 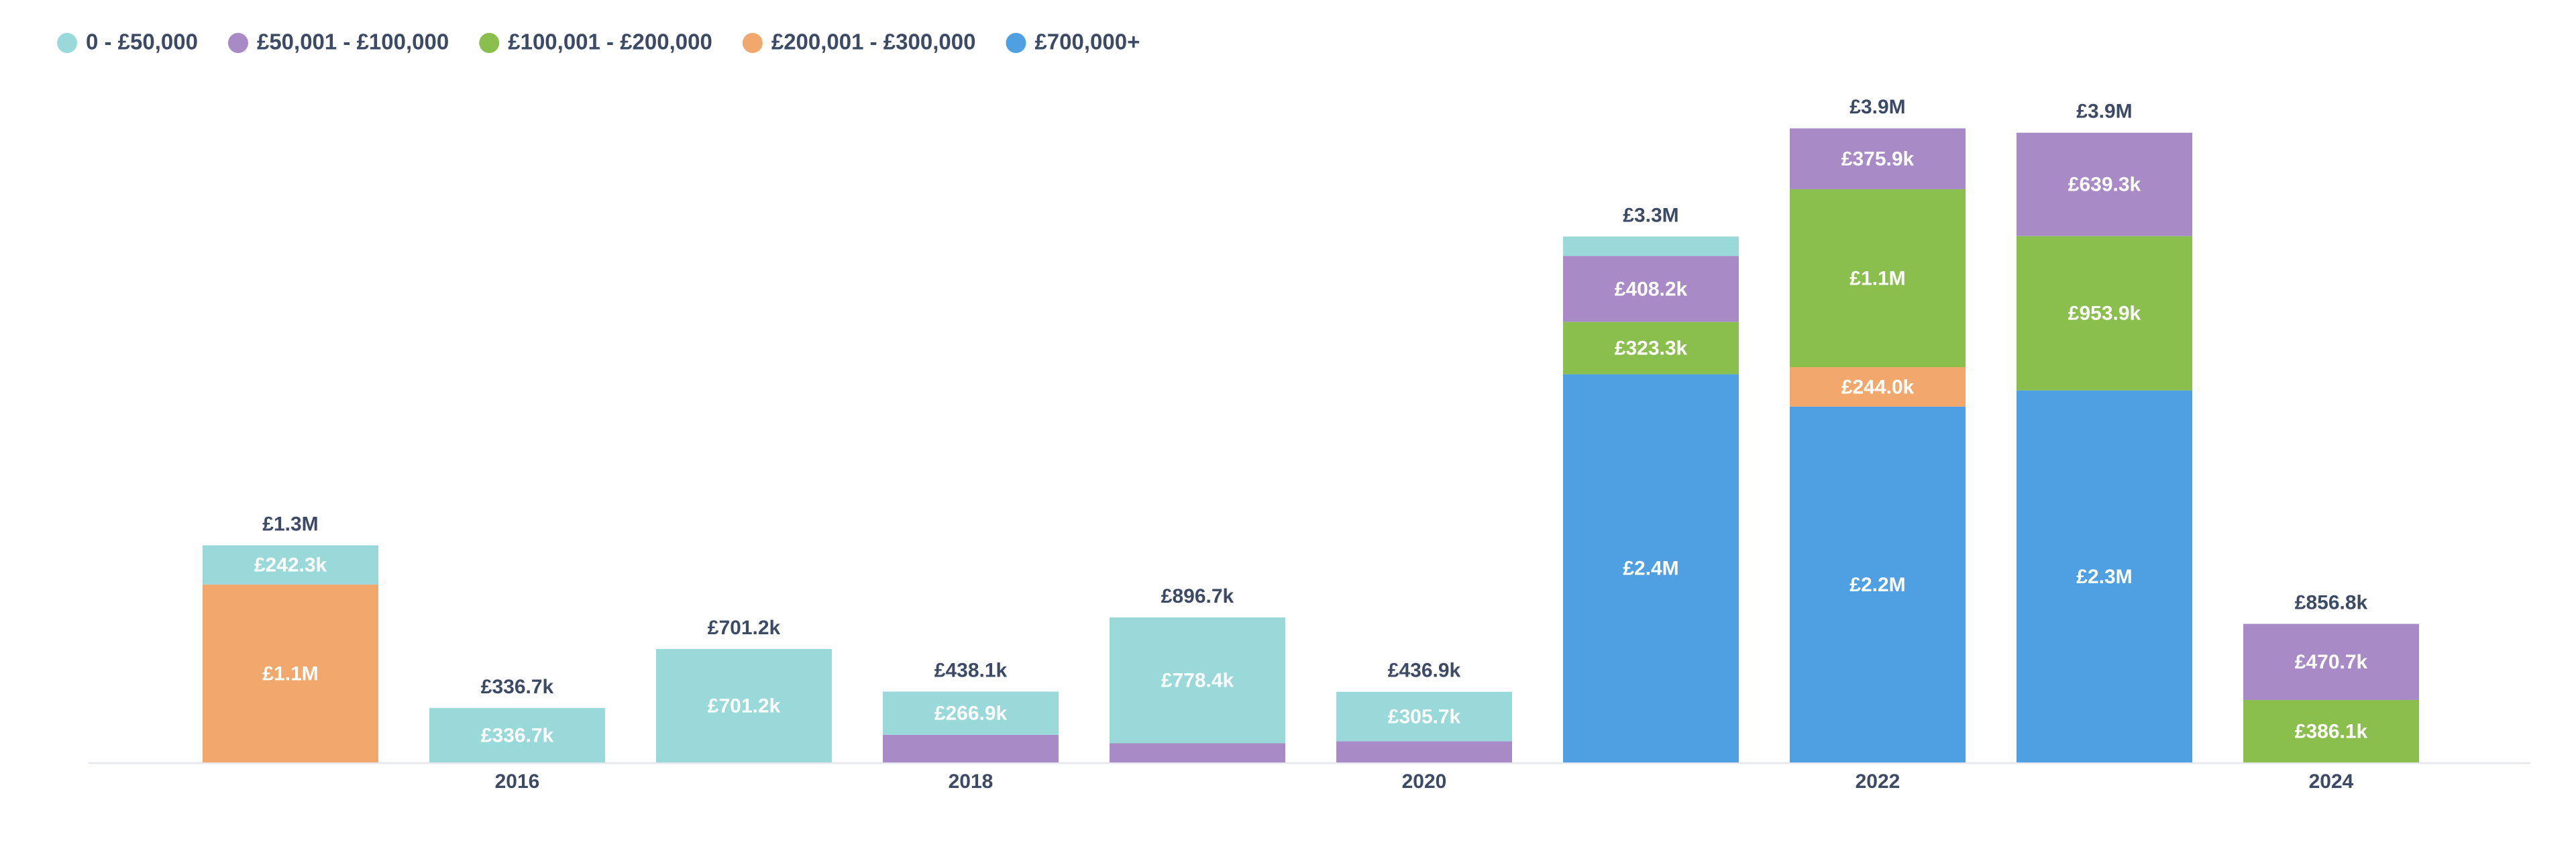 I want to click on total-label: £336.7k, so click(x=517, y=687).